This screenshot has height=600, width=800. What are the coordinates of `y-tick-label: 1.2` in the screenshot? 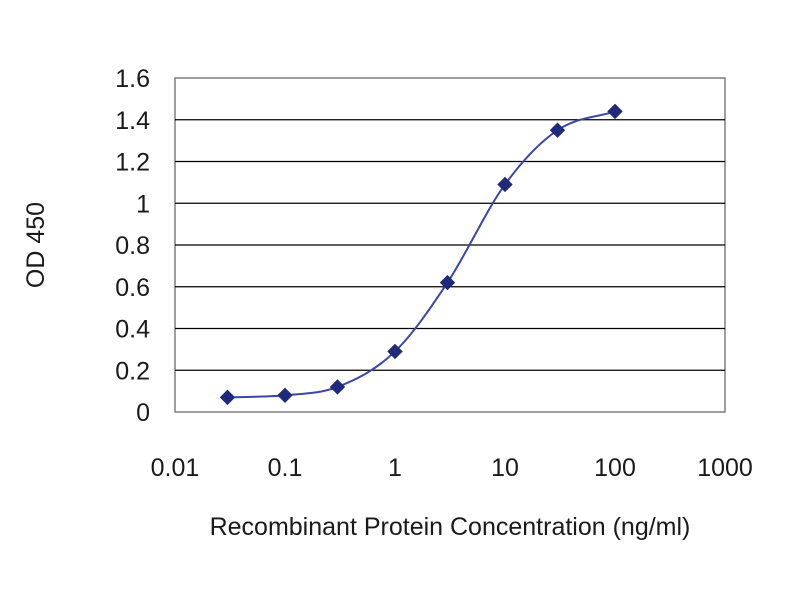 It's located at (132, 163).